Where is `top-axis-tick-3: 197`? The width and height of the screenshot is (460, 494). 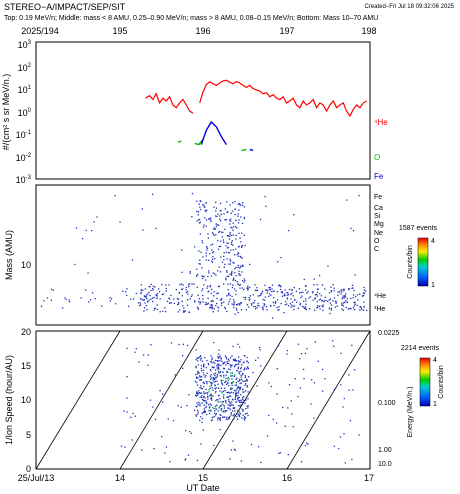 top-axis-tick-3: 197 is located at coordinates (286, 31).